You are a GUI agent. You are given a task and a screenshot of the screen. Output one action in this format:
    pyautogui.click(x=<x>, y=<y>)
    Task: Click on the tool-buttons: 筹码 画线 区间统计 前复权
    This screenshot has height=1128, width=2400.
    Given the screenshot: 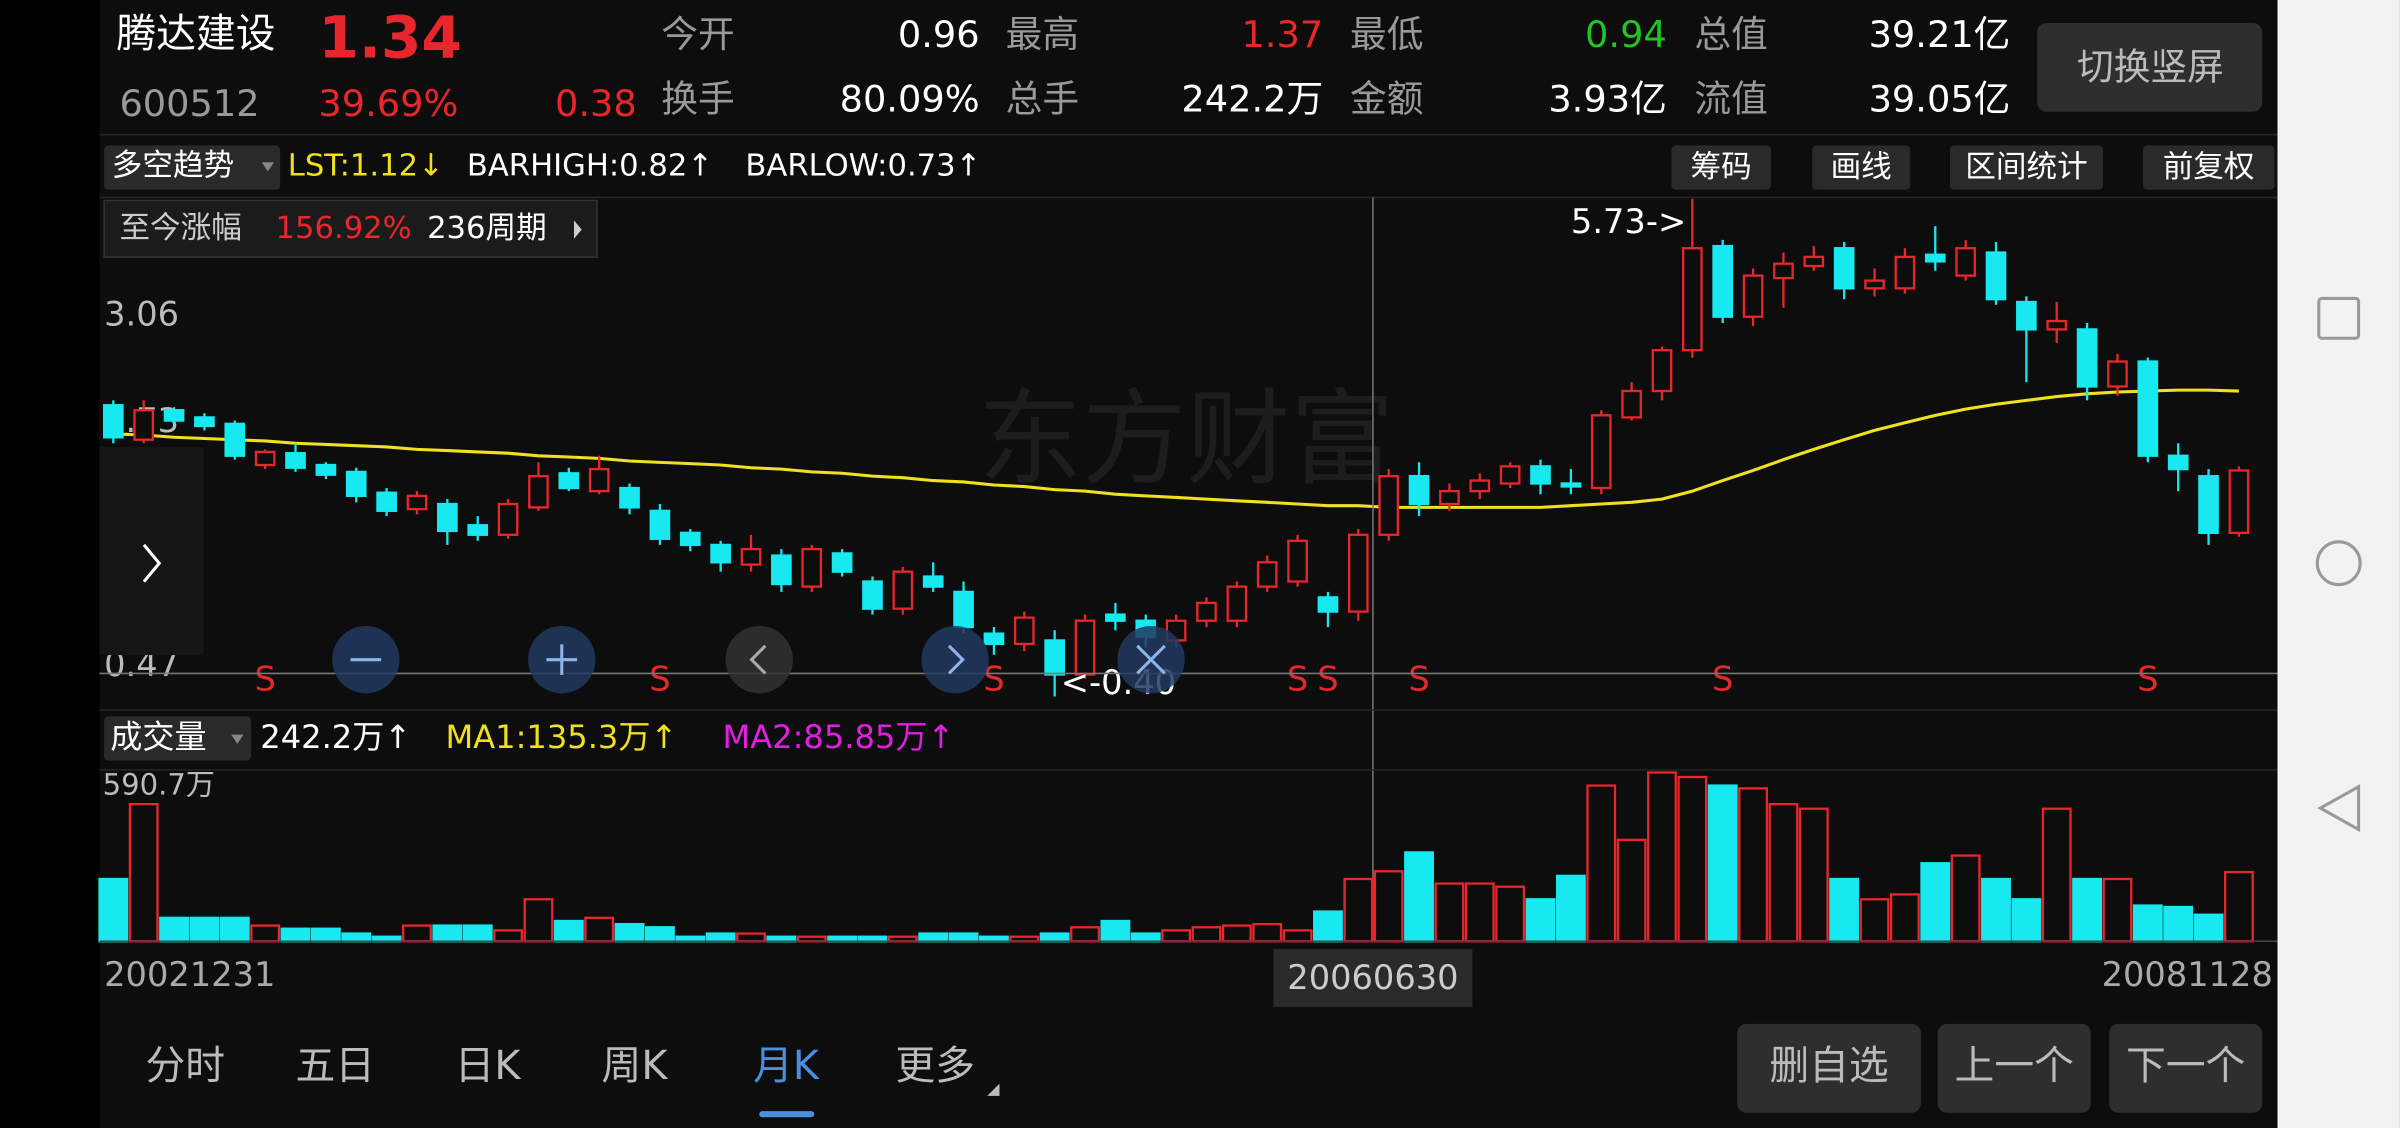 What is the action you would take?
    pyautogui.click(x=1973, y=167)
    